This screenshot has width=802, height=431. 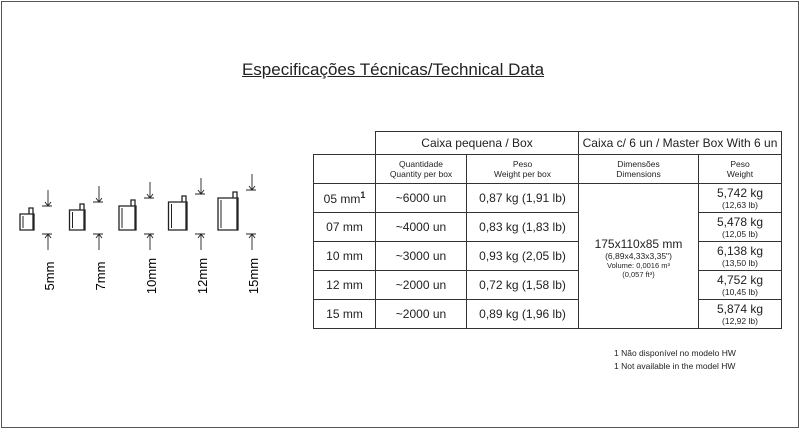 I want to click on size: 12 mm, so click(x=344, y=285).